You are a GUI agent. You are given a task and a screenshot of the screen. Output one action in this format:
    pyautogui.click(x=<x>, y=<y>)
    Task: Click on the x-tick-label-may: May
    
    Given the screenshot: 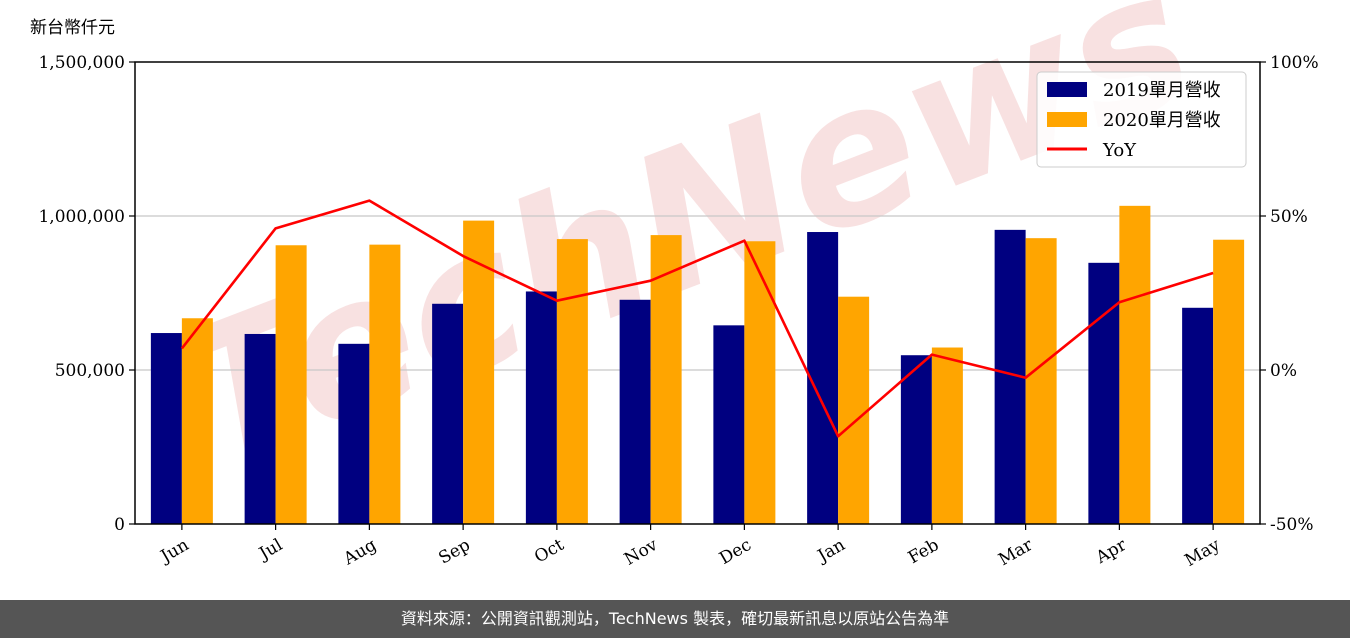 What is the action you would take?
    pyautogui.click(x=1202, y=553)
    